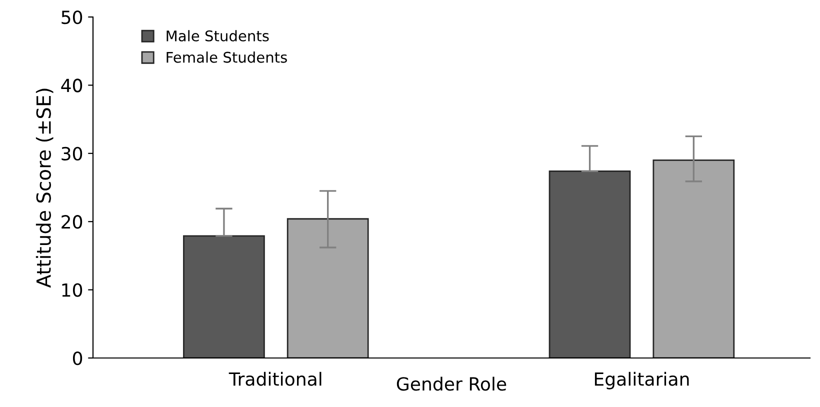 This screenshot has height=407, width=820. I want to click on x-tick-label: Traditional, so click(275, 379).